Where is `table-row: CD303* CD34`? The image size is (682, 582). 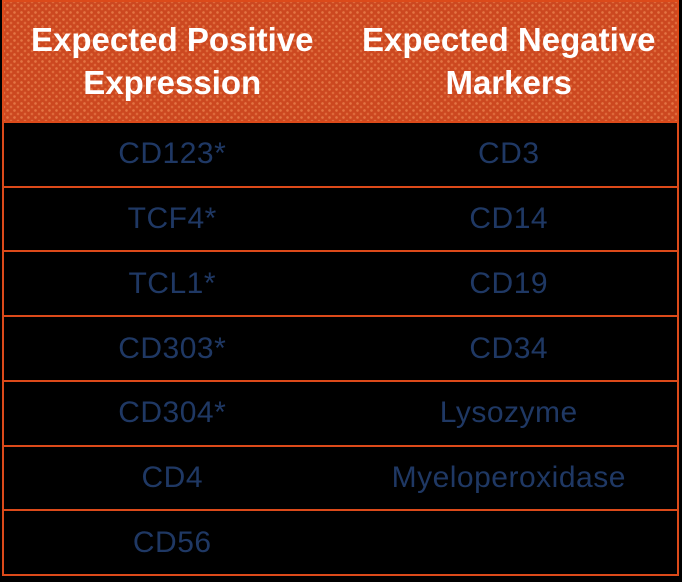 table-row: CD303* CD34 is located at coordinates (340, 347).